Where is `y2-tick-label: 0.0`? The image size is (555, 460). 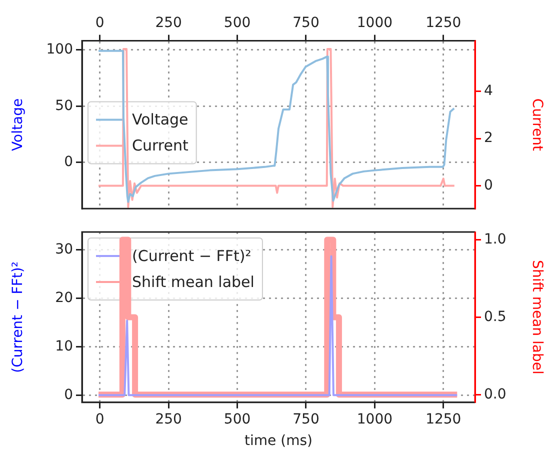 y2-tick-label: 0.0 is located at coordinates (495, 394).